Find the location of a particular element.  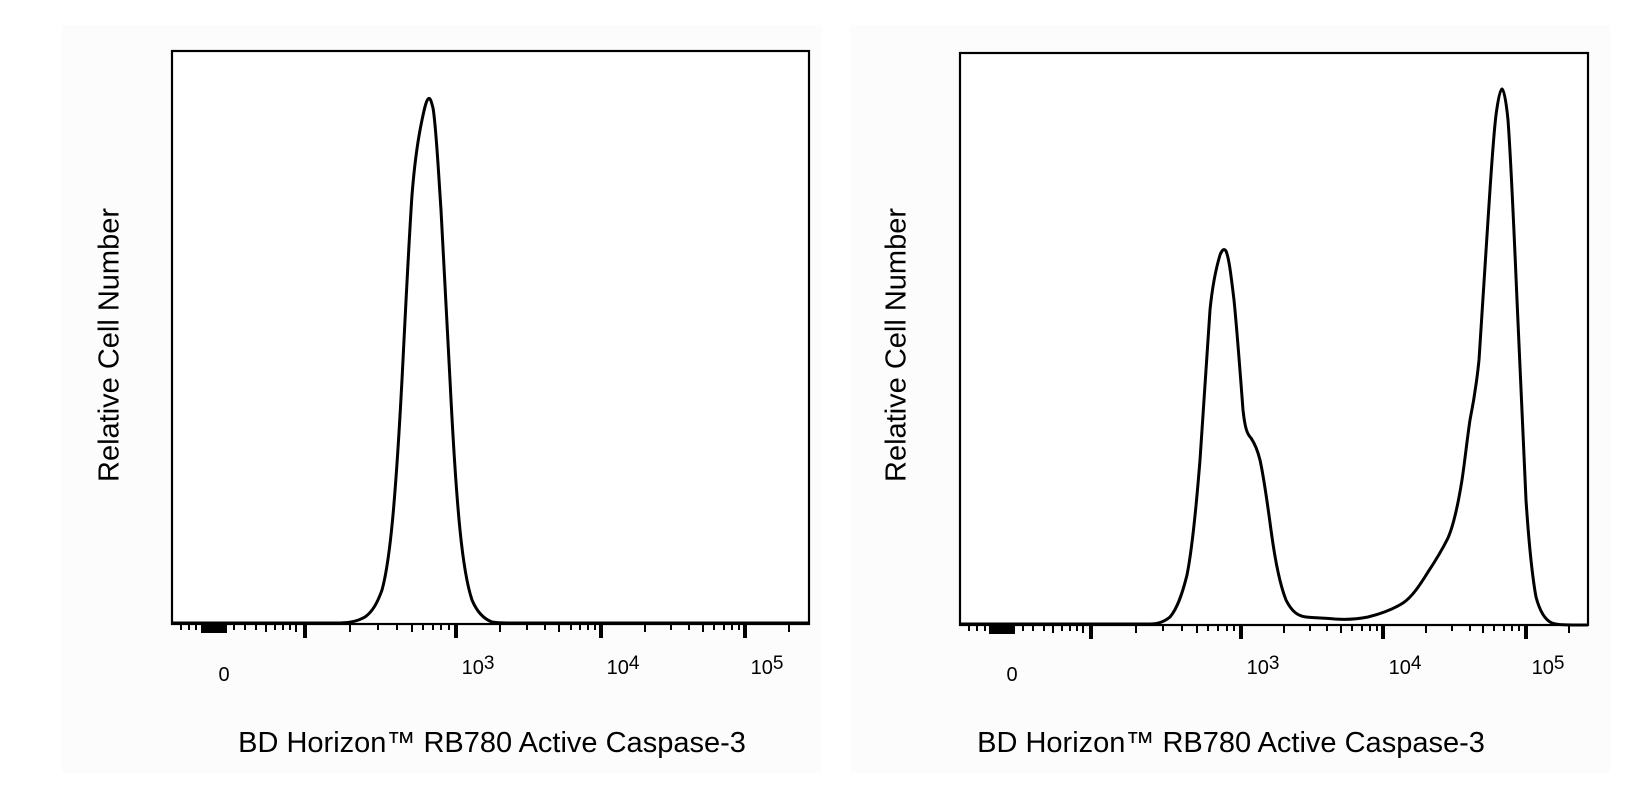

plot-2-x-axis-title: BD Horizon™ RB780 Active Caspase-3 is located at coordinates (1231, 743).